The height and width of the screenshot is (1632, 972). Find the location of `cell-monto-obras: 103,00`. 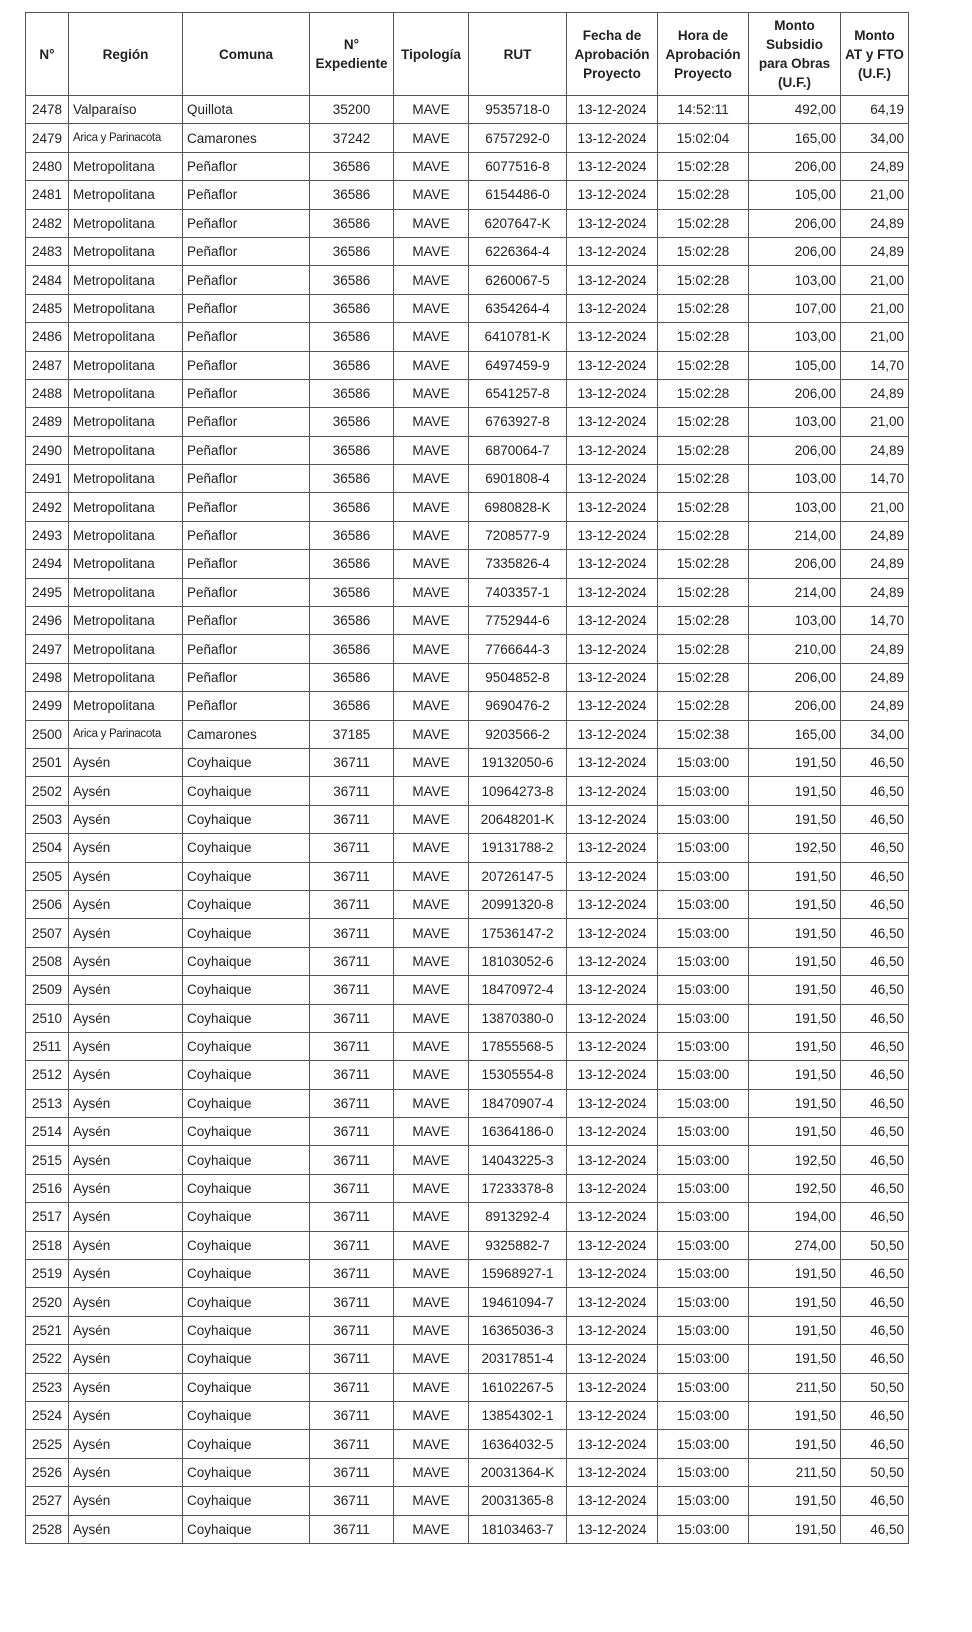

cell-monto-obras: 103,00 is located at coordinates (794, 507).